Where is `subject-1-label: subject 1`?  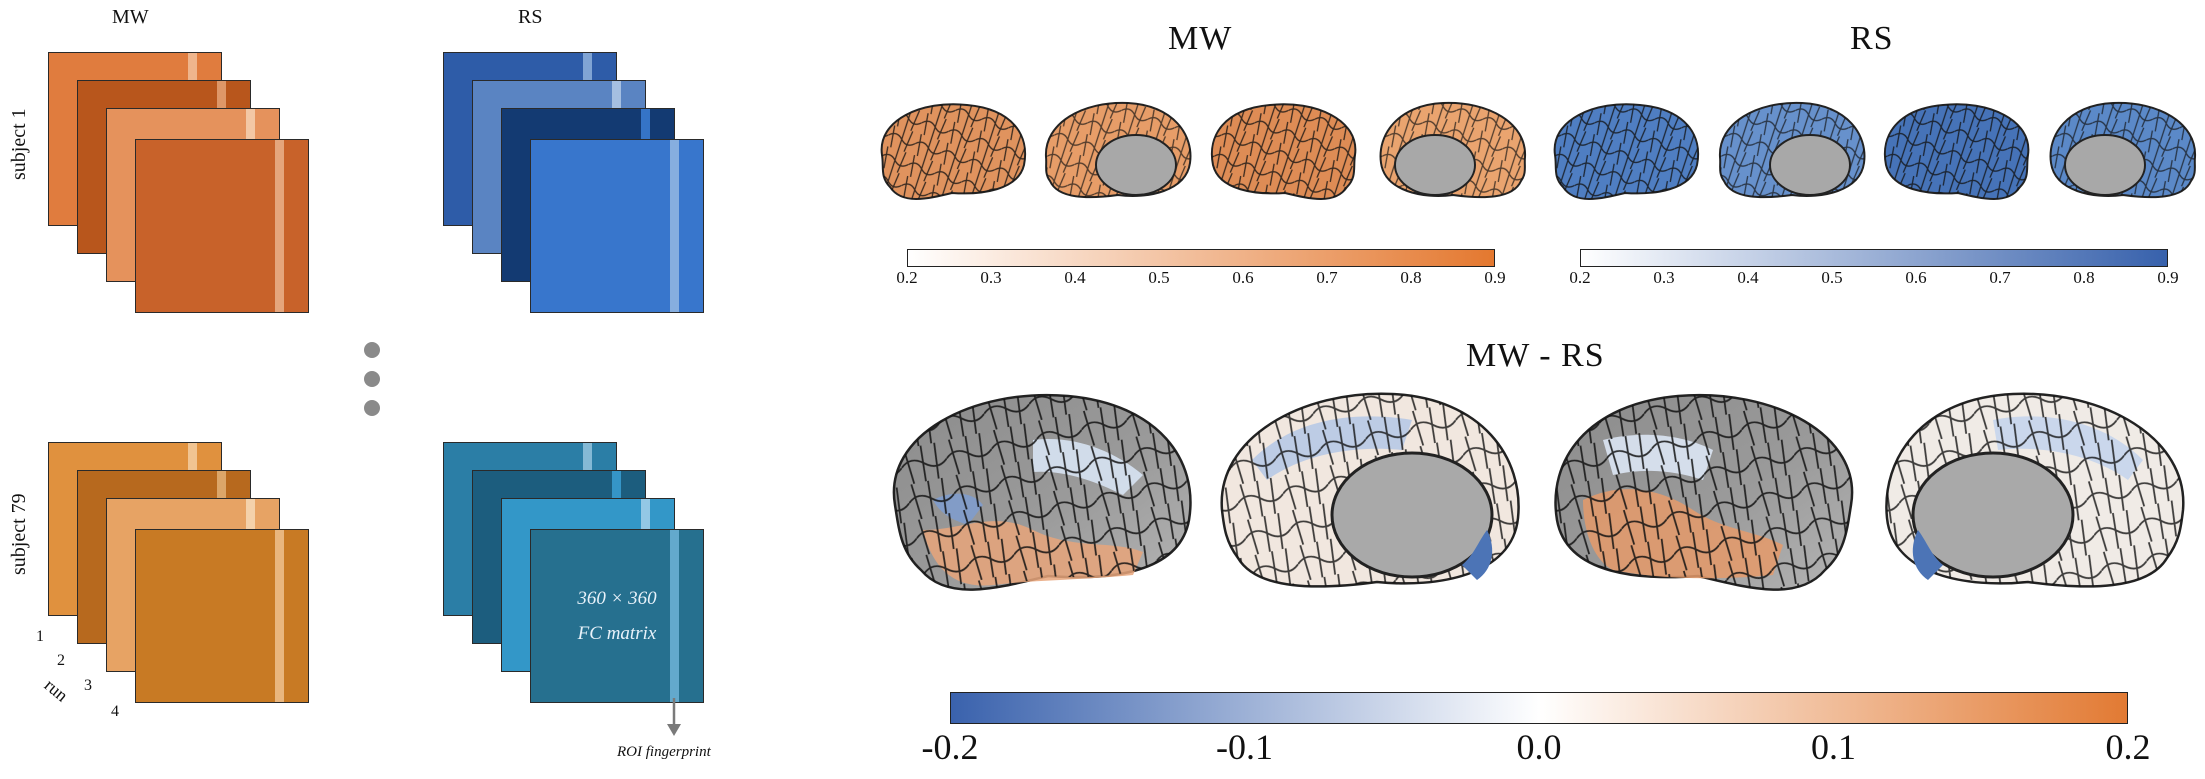 subject-1-label: subject 1 is located at coordinates (19, 144).